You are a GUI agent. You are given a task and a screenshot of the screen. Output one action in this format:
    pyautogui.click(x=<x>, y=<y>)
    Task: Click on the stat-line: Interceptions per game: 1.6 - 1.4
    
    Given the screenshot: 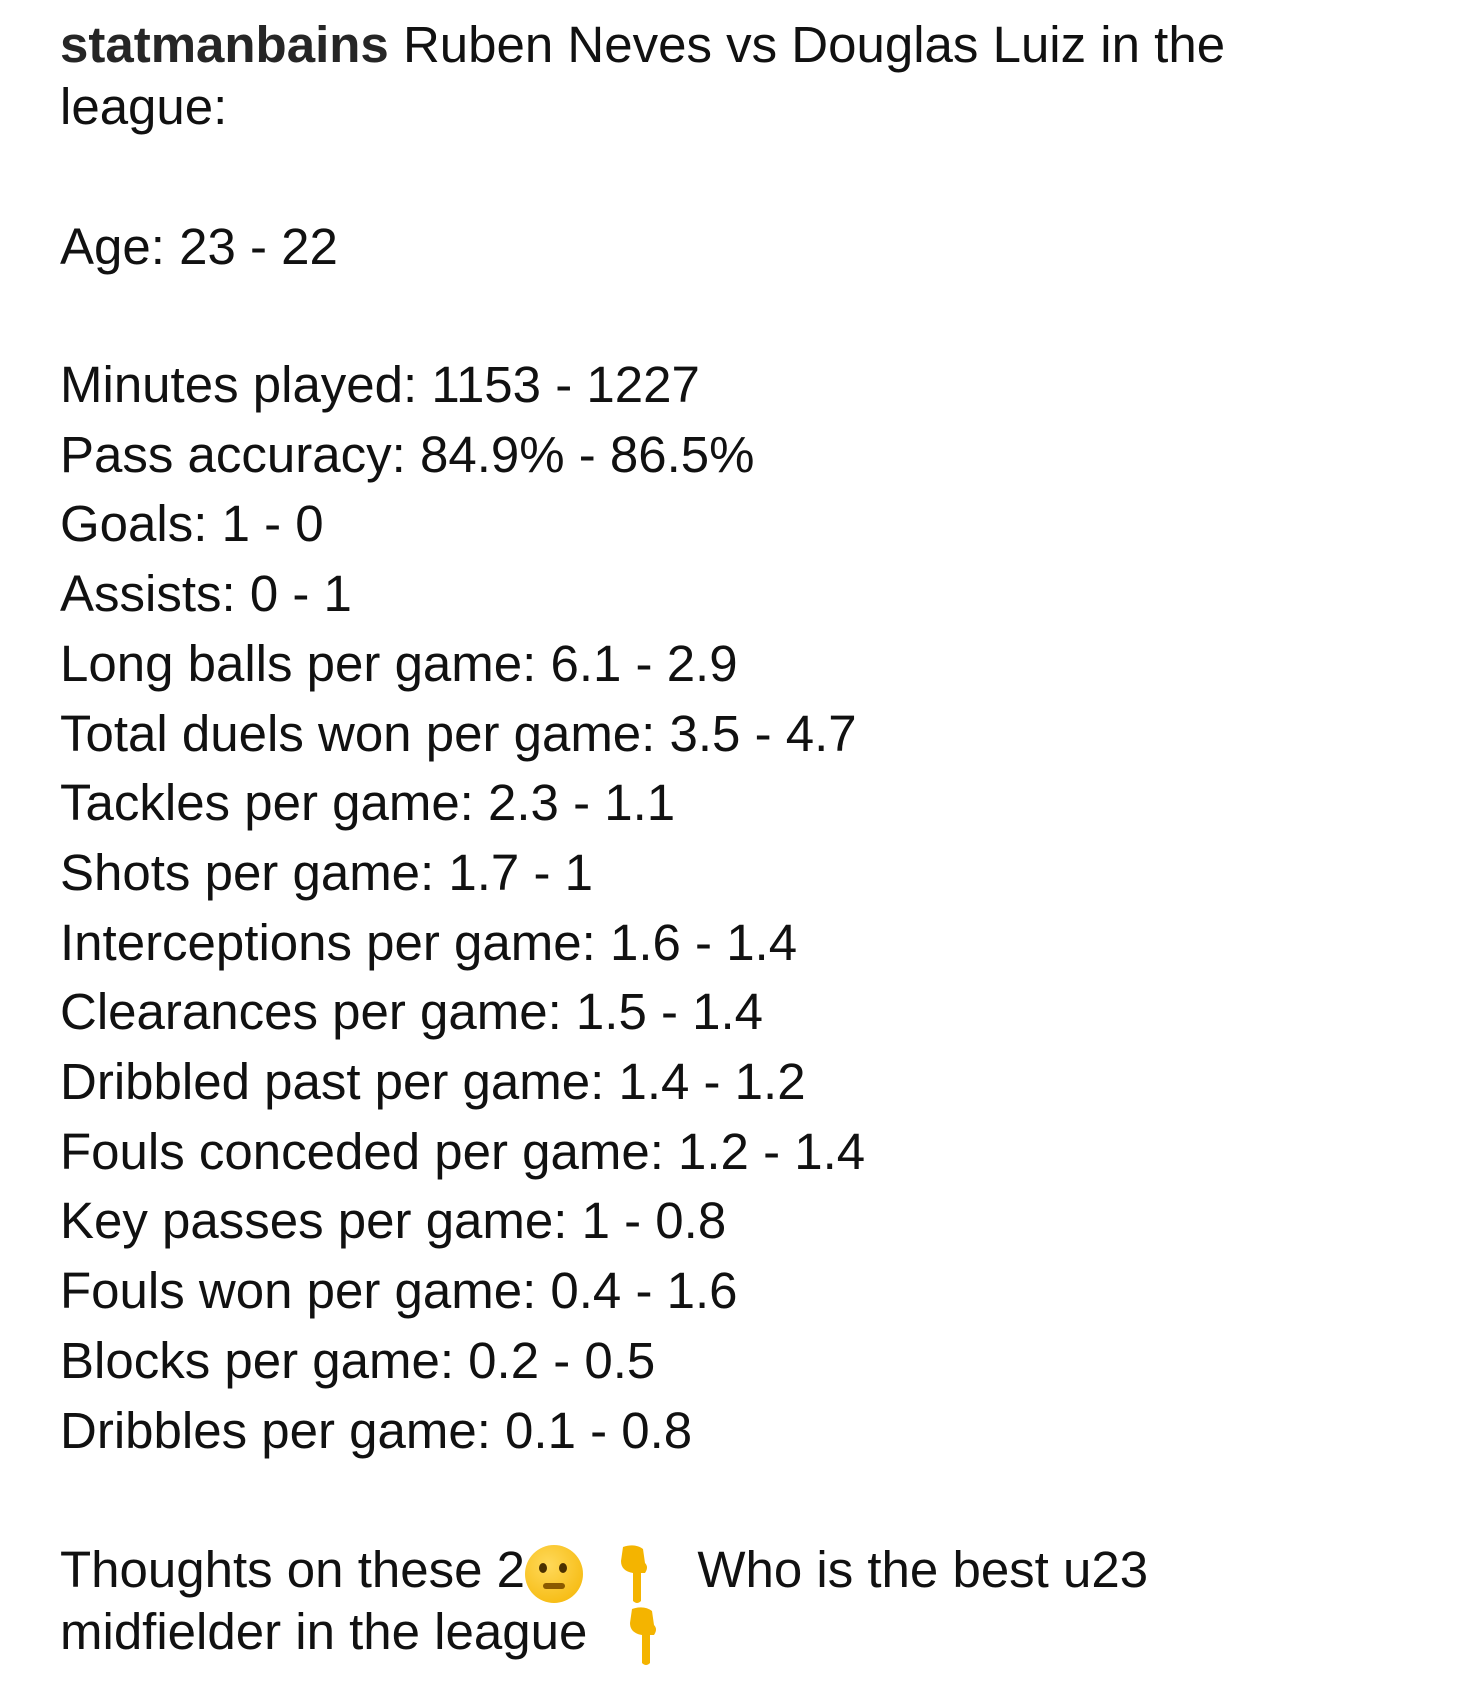 What is the action you would take?
    pyautogui.click(x=429, y=942)
    